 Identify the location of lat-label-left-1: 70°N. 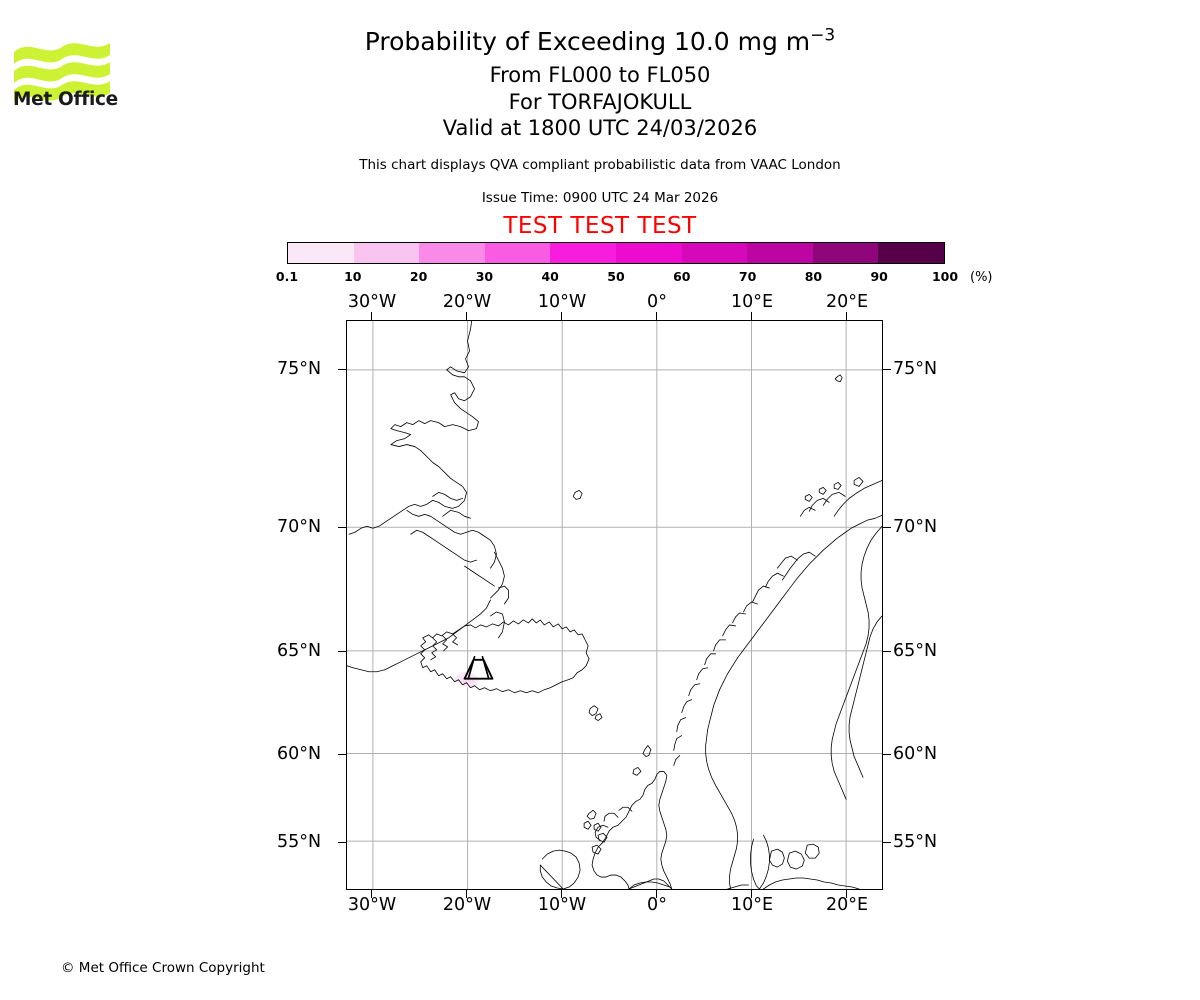
(299, 527).